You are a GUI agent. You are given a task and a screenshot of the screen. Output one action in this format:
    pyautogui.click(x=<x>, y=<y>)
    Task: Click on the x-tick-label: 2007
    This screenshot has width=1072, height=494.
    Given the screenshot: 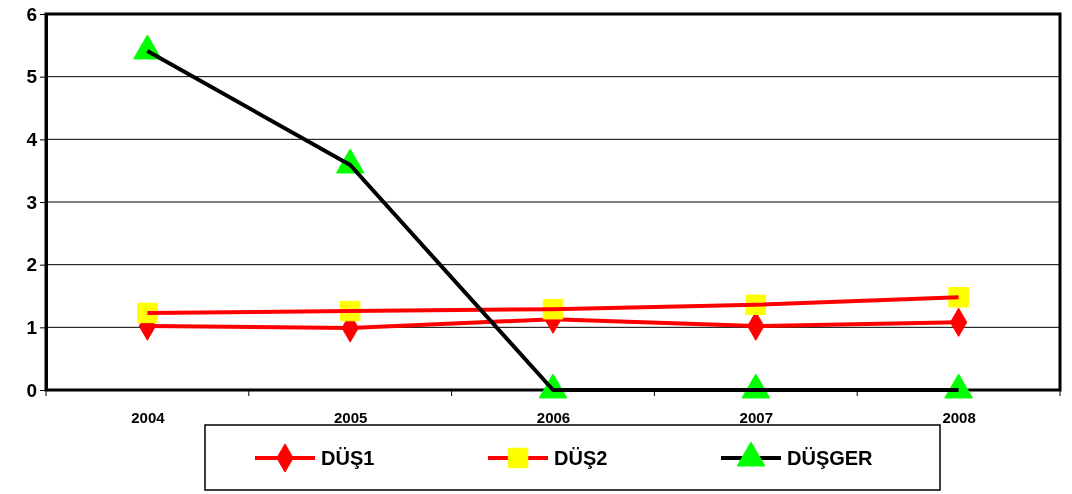 What is the action you would take?
    pyautogui.click(x=756, y=417)
    